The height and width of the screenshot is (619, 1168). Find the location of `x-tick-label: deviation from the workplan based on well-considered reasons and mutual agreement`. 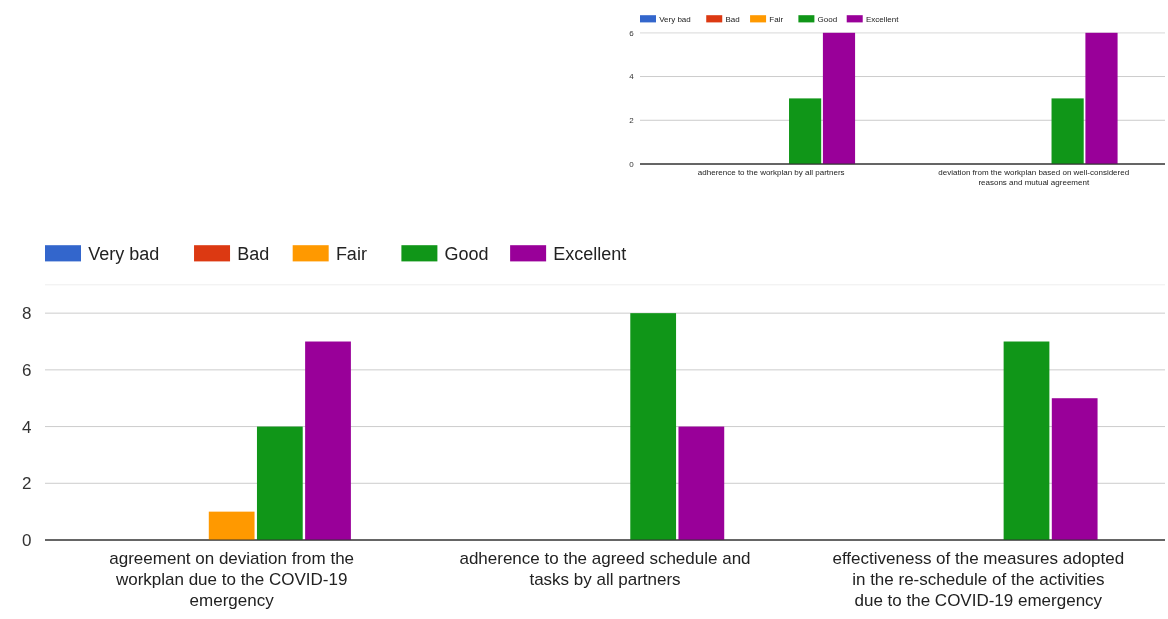

x-tick-label: deviation from the workplan based on well-considered reasons and mutual agreement is located at coordinates (1034, 178).